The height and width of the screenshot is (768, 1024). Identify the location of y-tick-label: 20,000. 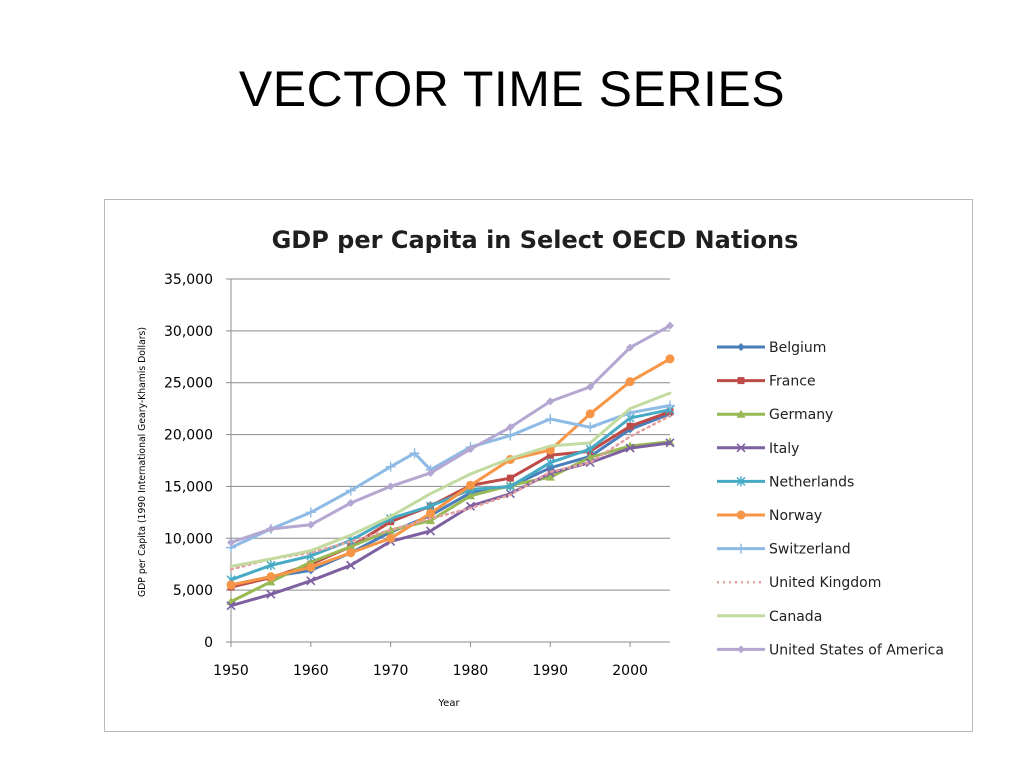
(188, 436).